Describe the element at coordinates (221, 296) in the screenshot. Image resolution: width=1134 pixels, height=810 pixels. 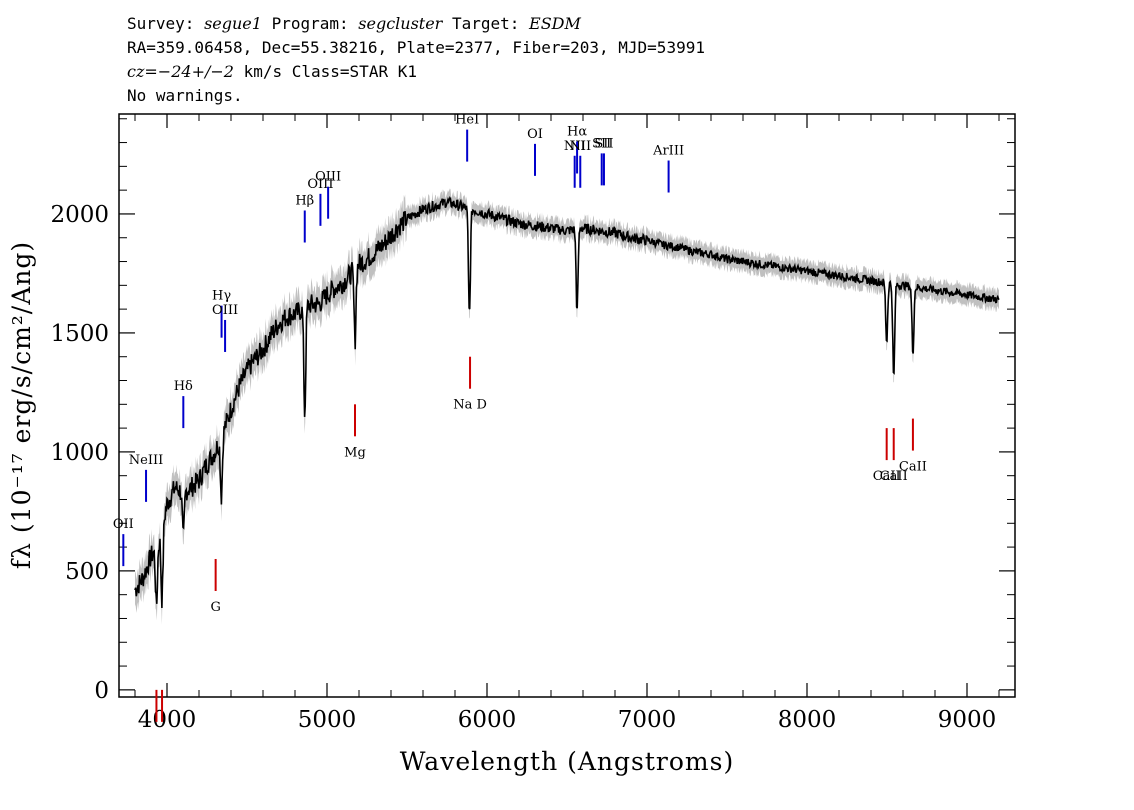
I see `emission-line-label: Hγ` at that location.